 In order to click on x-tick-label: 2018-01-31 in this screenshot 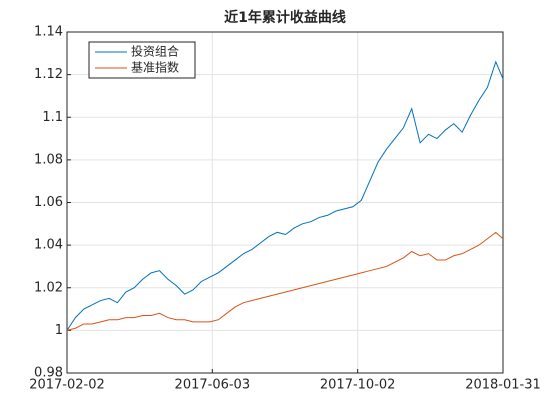, I will do `click(503, 385)`.